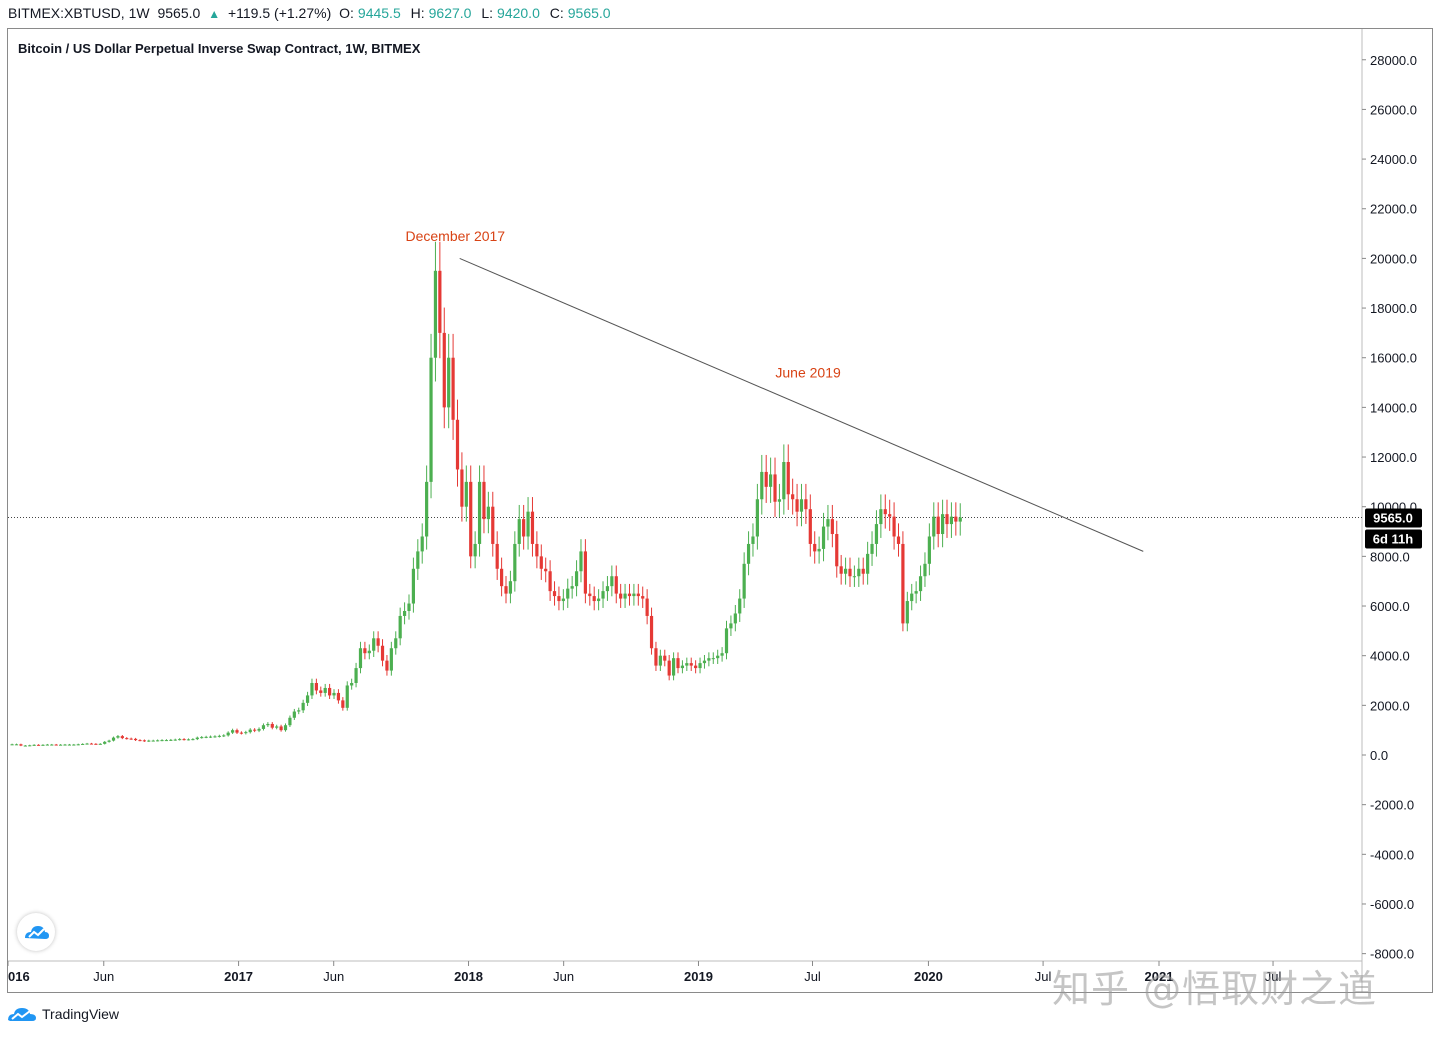 This screenshot has width=1440, height=1042. What do you see at coordinates (1393, 528) in the screenshot?
I see `last-price-badge: 9565.0 6d 11h` at bounding box center [1393, 528].